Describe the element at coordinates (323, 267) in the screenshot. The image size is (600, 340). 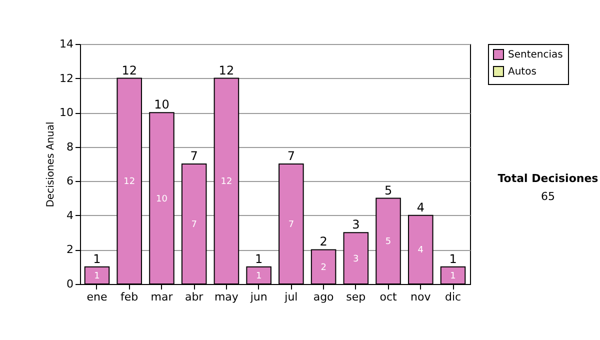
I see `data-label: 2` at that location.